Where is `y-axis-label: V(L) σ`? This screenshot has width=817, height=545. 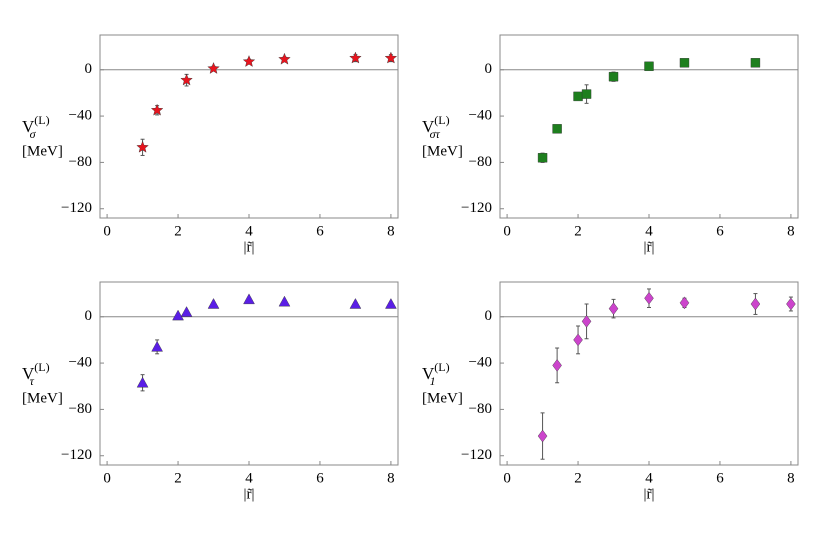
y-axis-label: V(L) σ is located at coordinates (36, 127).